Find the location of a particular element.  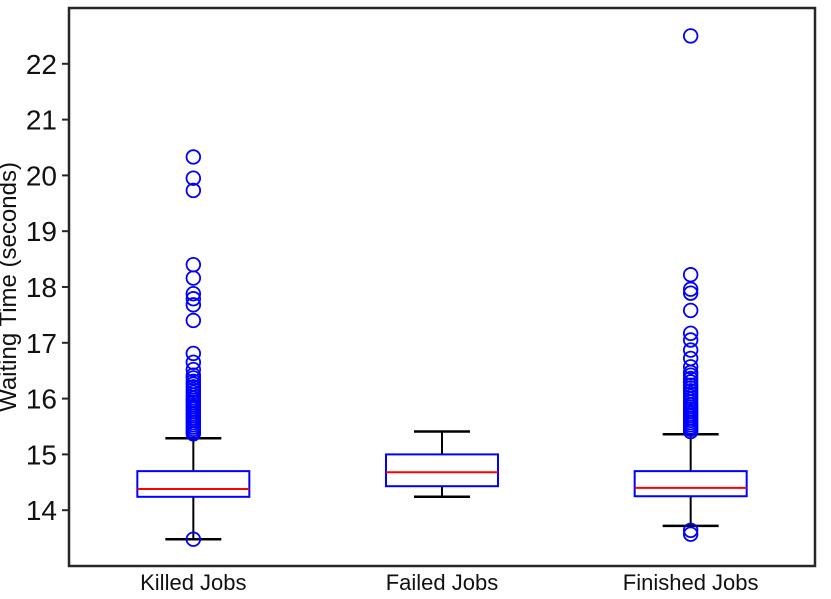

x-category-label: Killed Jobs is located at coordinates (193, 582).